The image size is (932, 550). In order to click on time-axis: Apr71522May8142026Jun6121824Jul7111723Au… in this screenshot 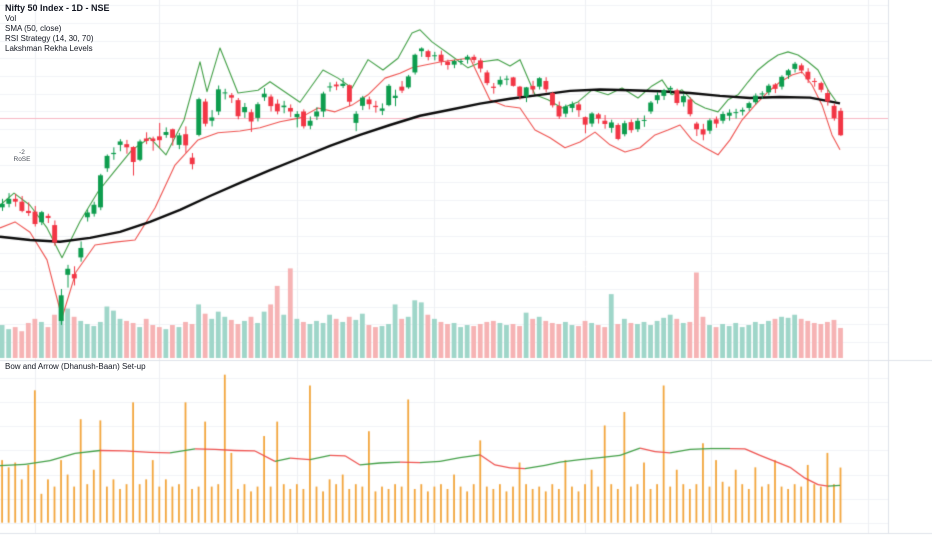, I will do `click(466, 541)`.